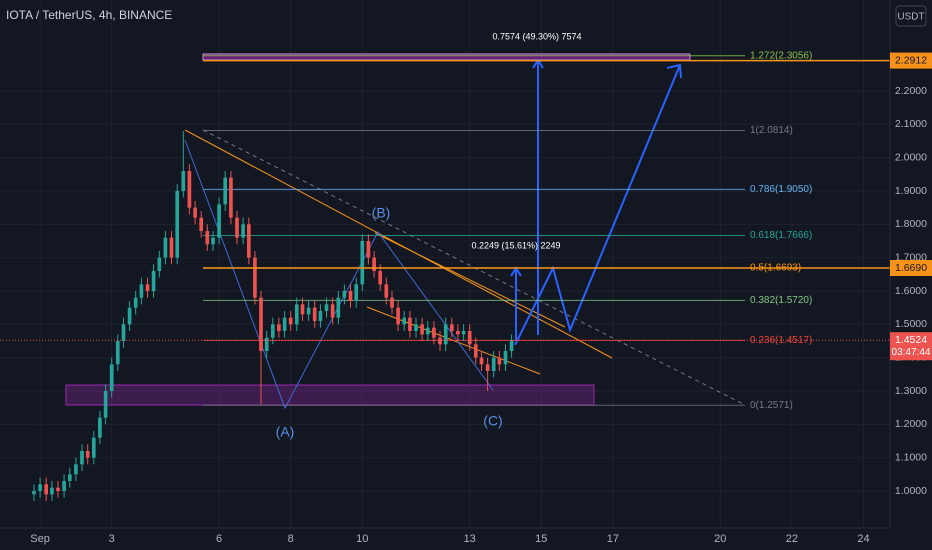 This screenshot has height=550, width=932. I want to click on currency: USDT, so click(910, 17).